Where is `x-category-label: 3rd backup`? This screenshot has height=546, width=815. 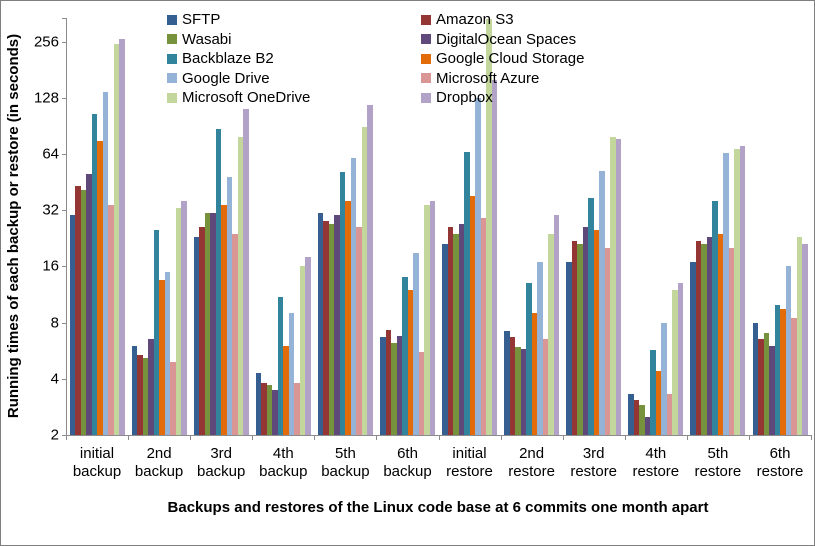
x-category-label: 3rd backup is located at coordinates (221, 462).